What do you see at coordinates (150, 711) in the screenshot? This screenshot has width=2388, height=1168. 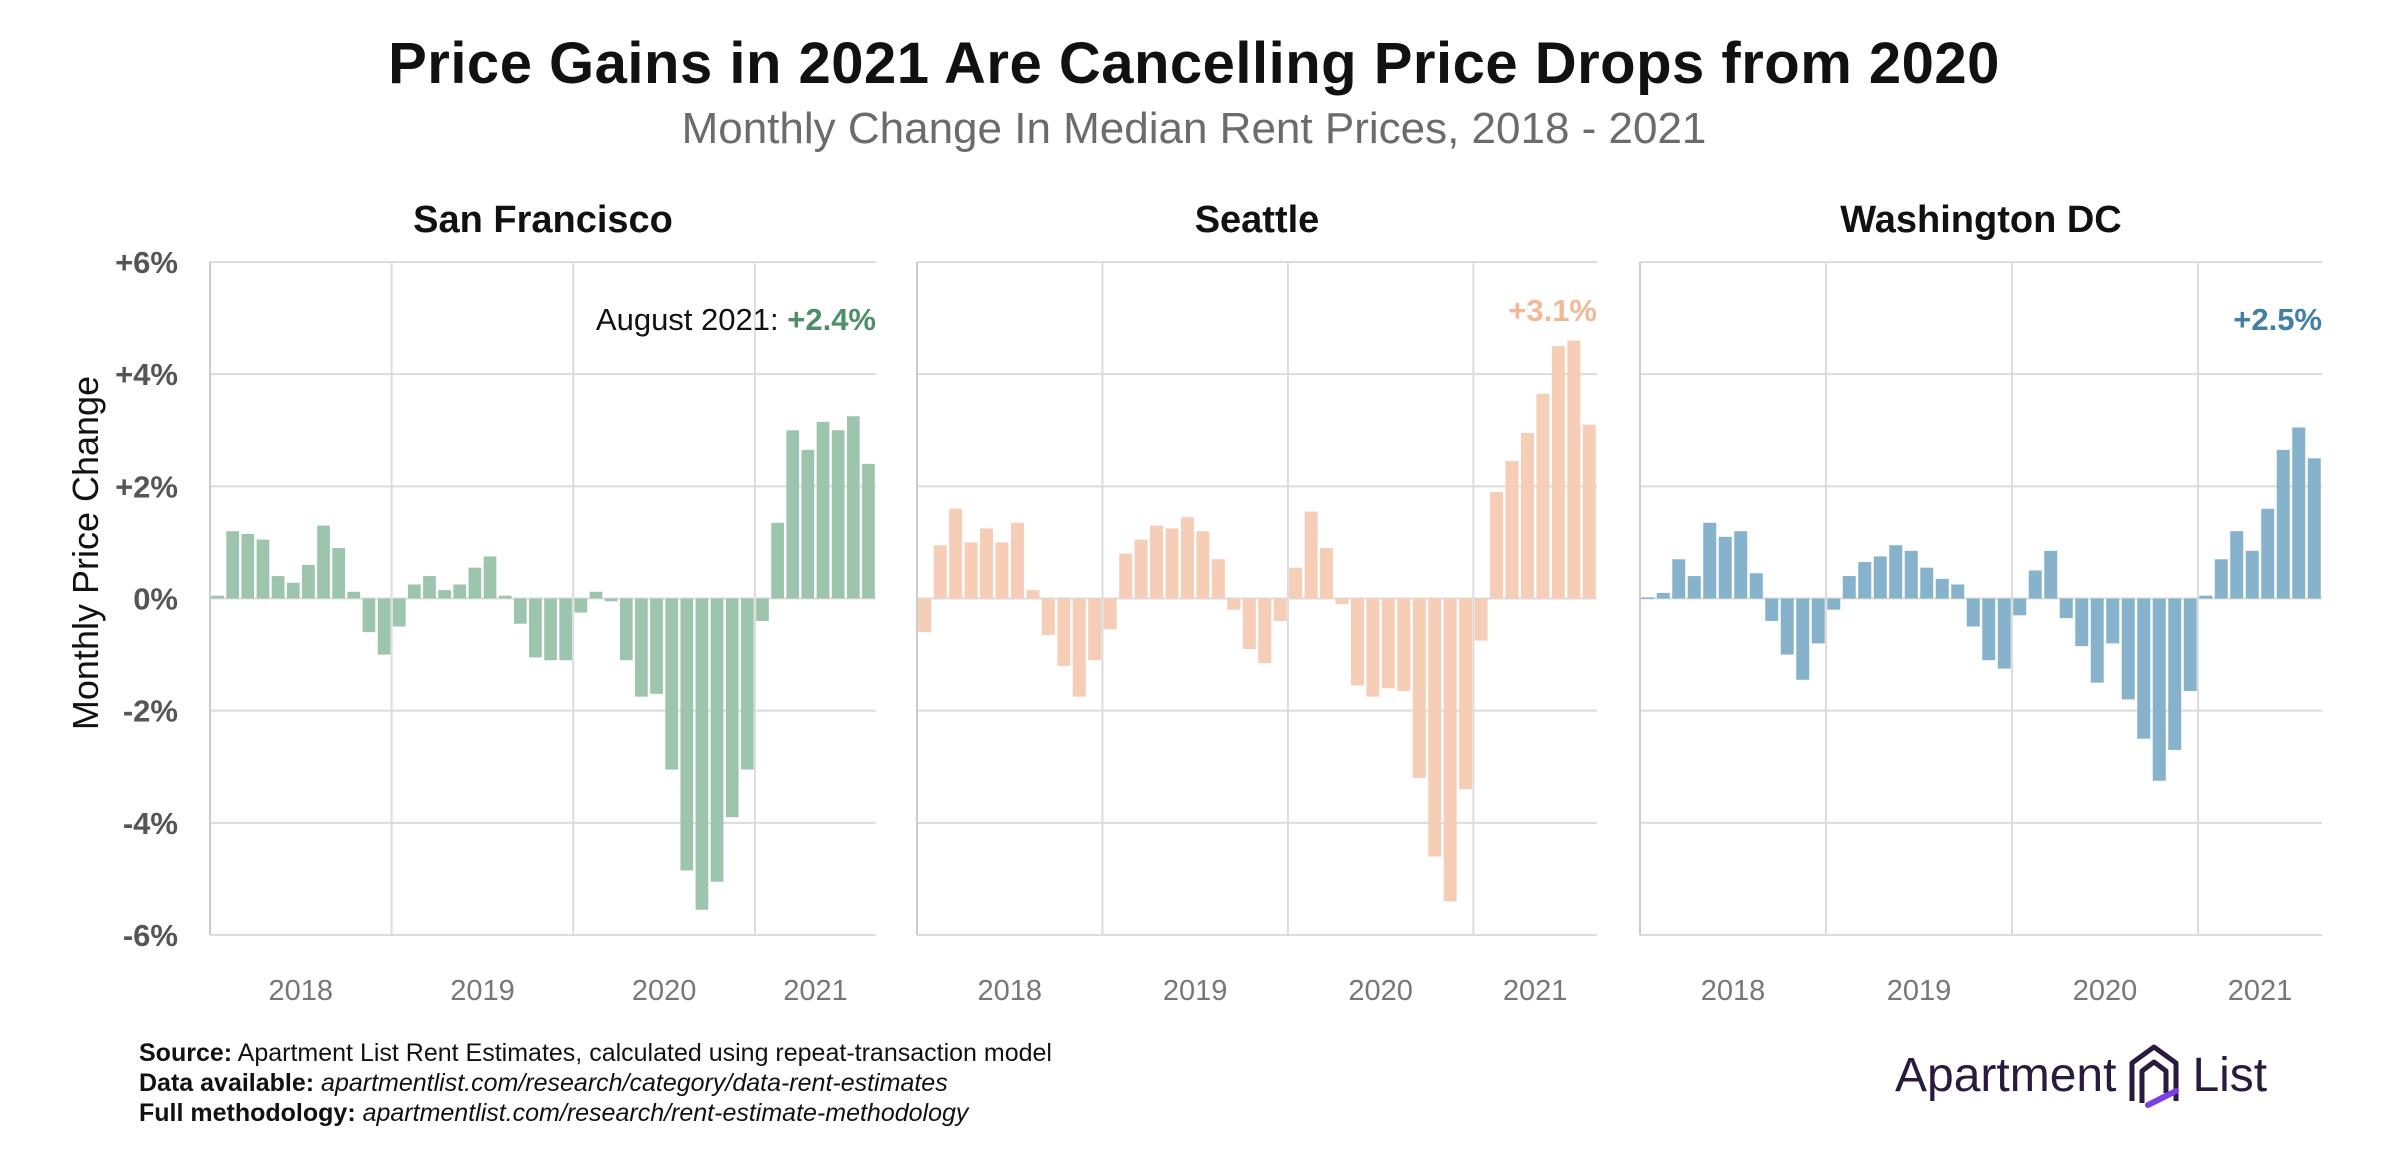 I see `y-tick-label: -2%` at bounding box center [150, 711].